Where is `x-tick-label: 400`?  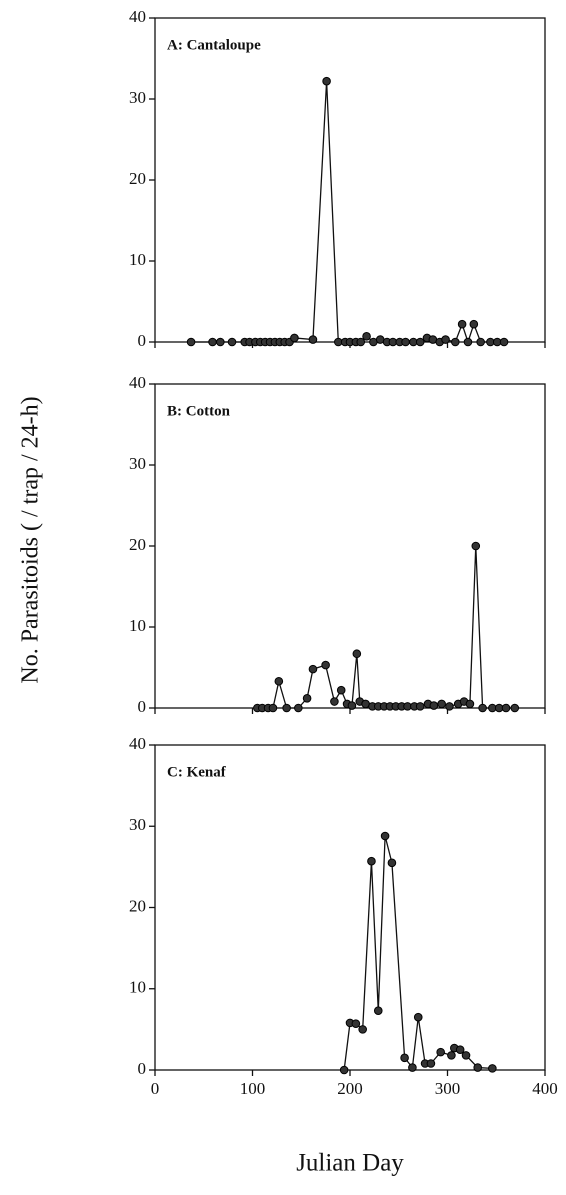 x-tick-label: 400 is located at coordinates (545, 1088).